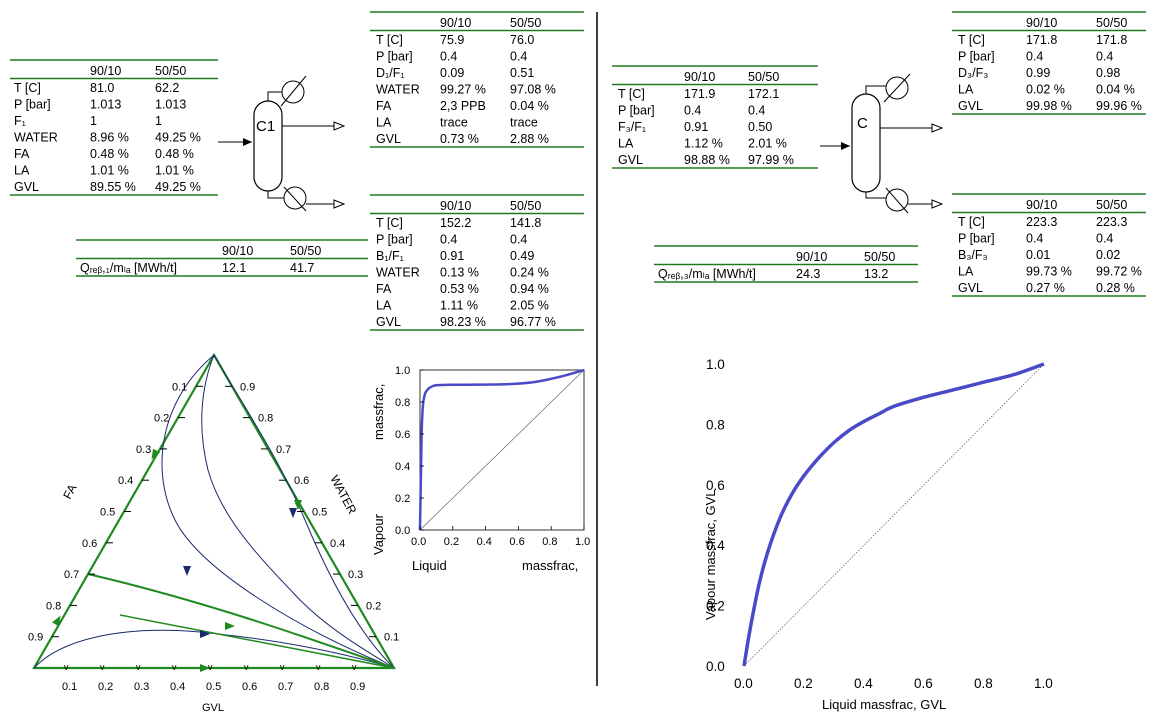  Describe the element at coordinates (715, 485) in the screenshot. I see `y-tick-label: 0.6` at that location.